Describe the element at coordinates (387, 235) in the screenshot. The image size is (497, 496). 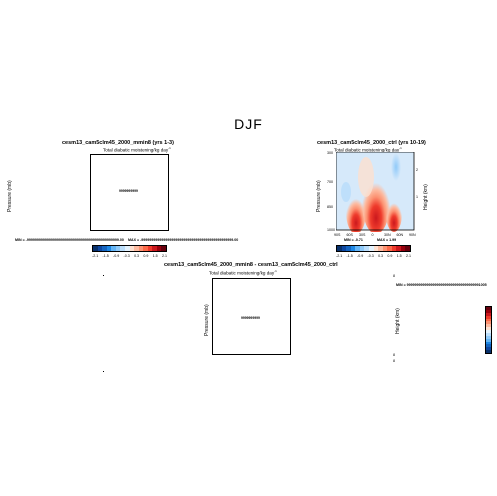
I see `axis-tick-label: 30N` at that location.